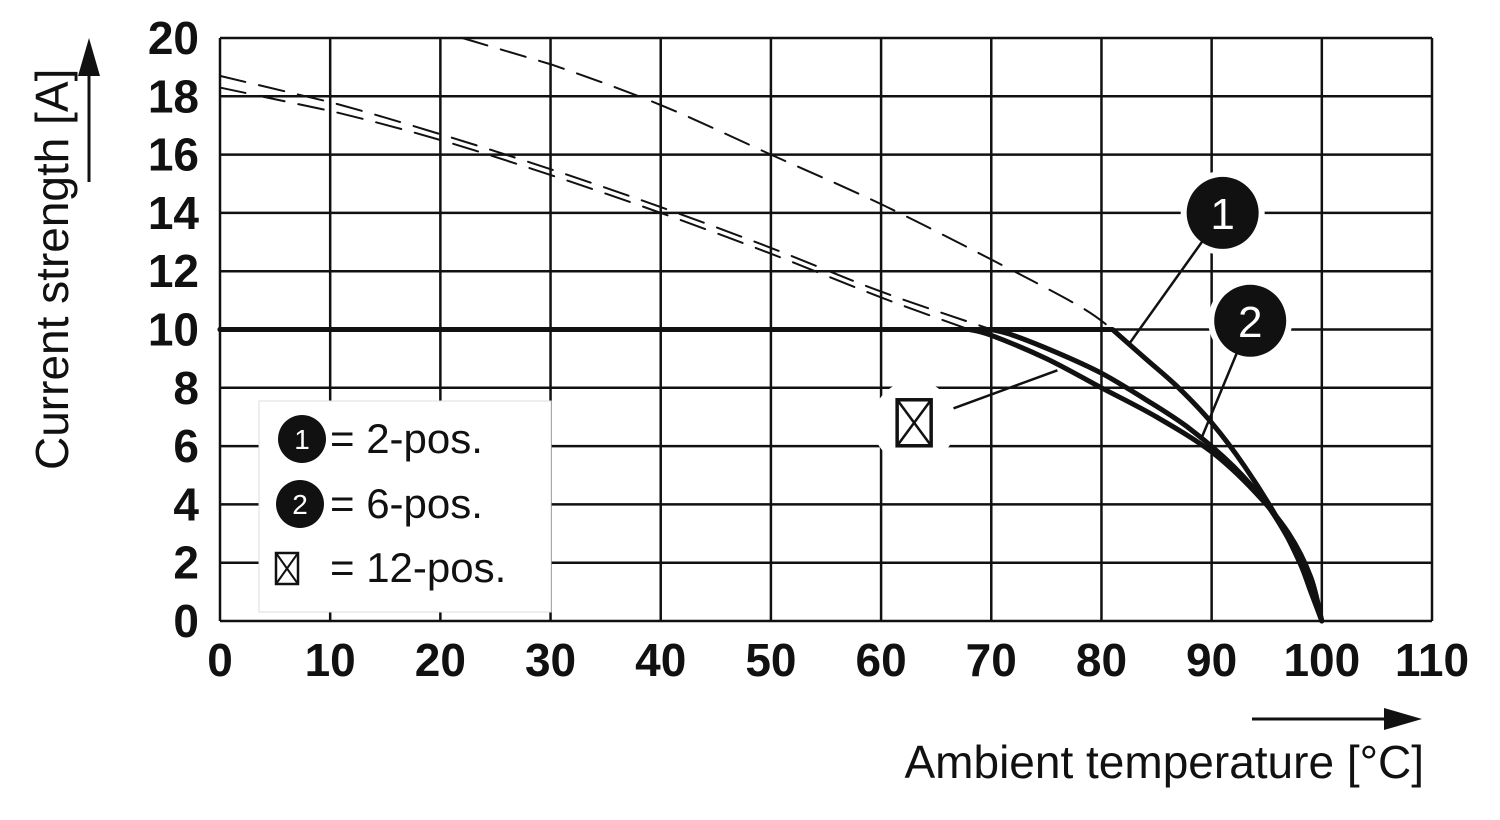 The height and width of the screenshot is (820, 1500). I want to click on x-tick-label: 0, so click(220, 660).